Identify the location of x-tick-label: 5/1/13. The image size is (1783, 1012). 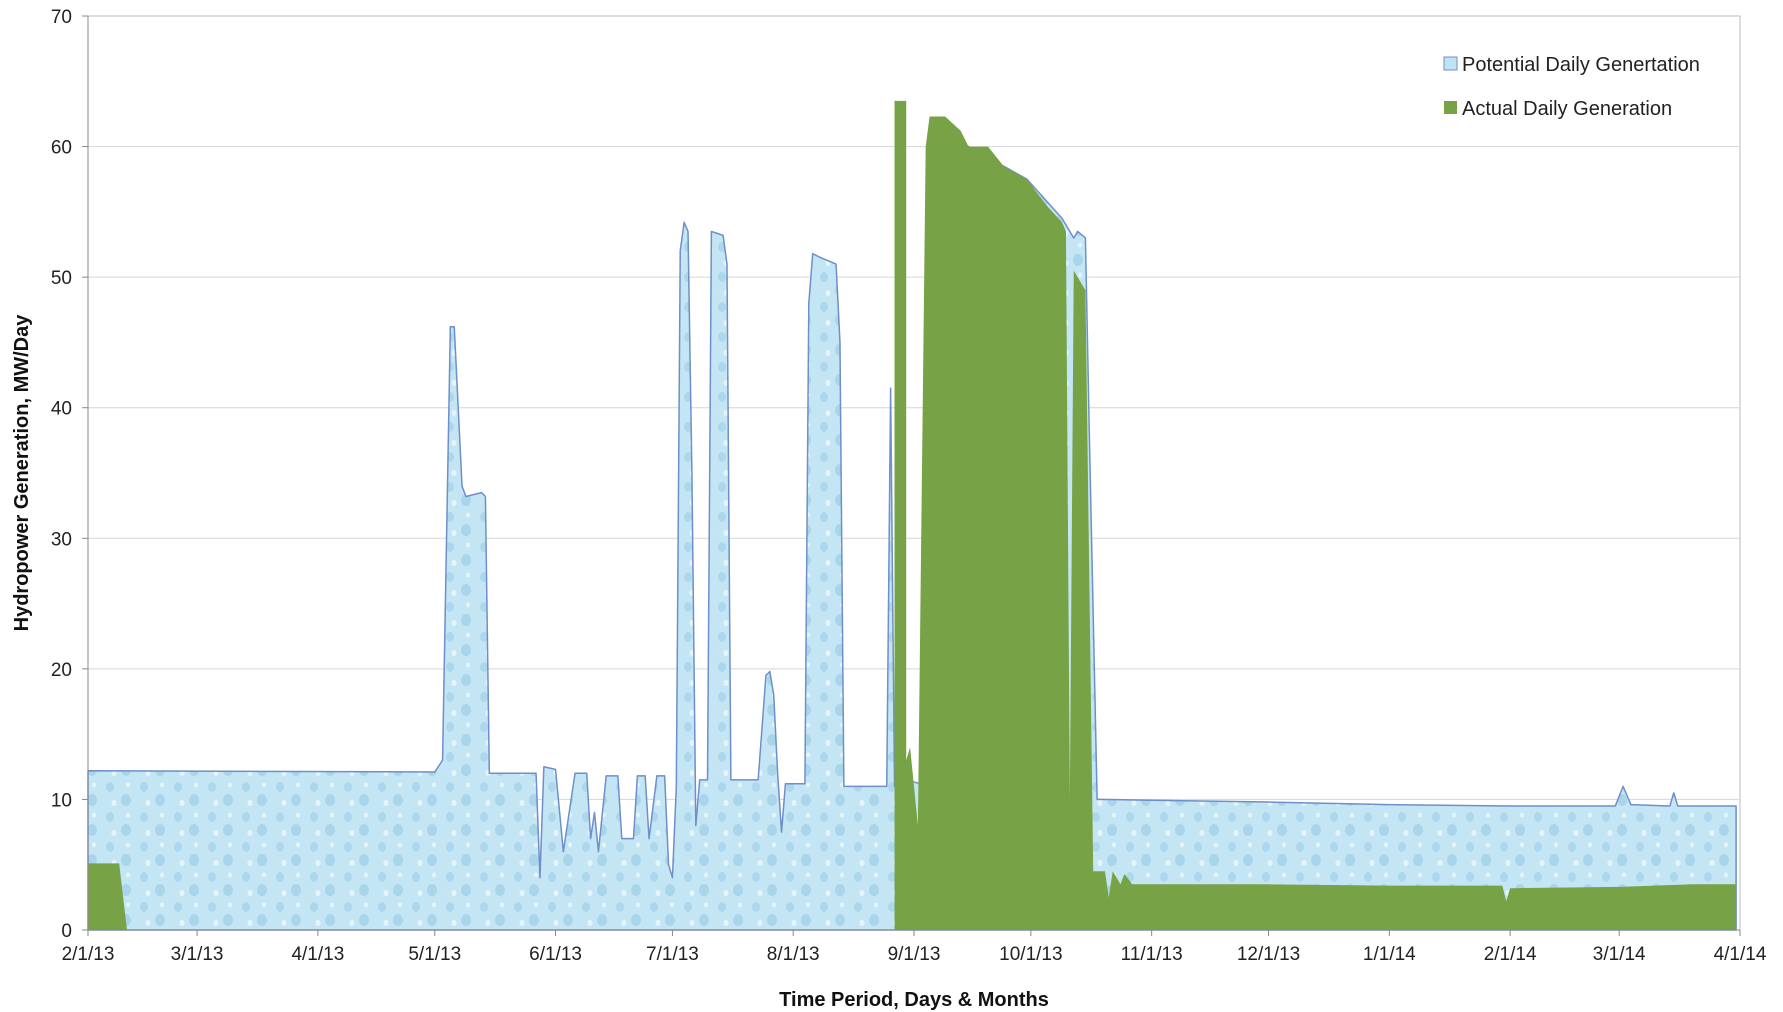
(434, 954).